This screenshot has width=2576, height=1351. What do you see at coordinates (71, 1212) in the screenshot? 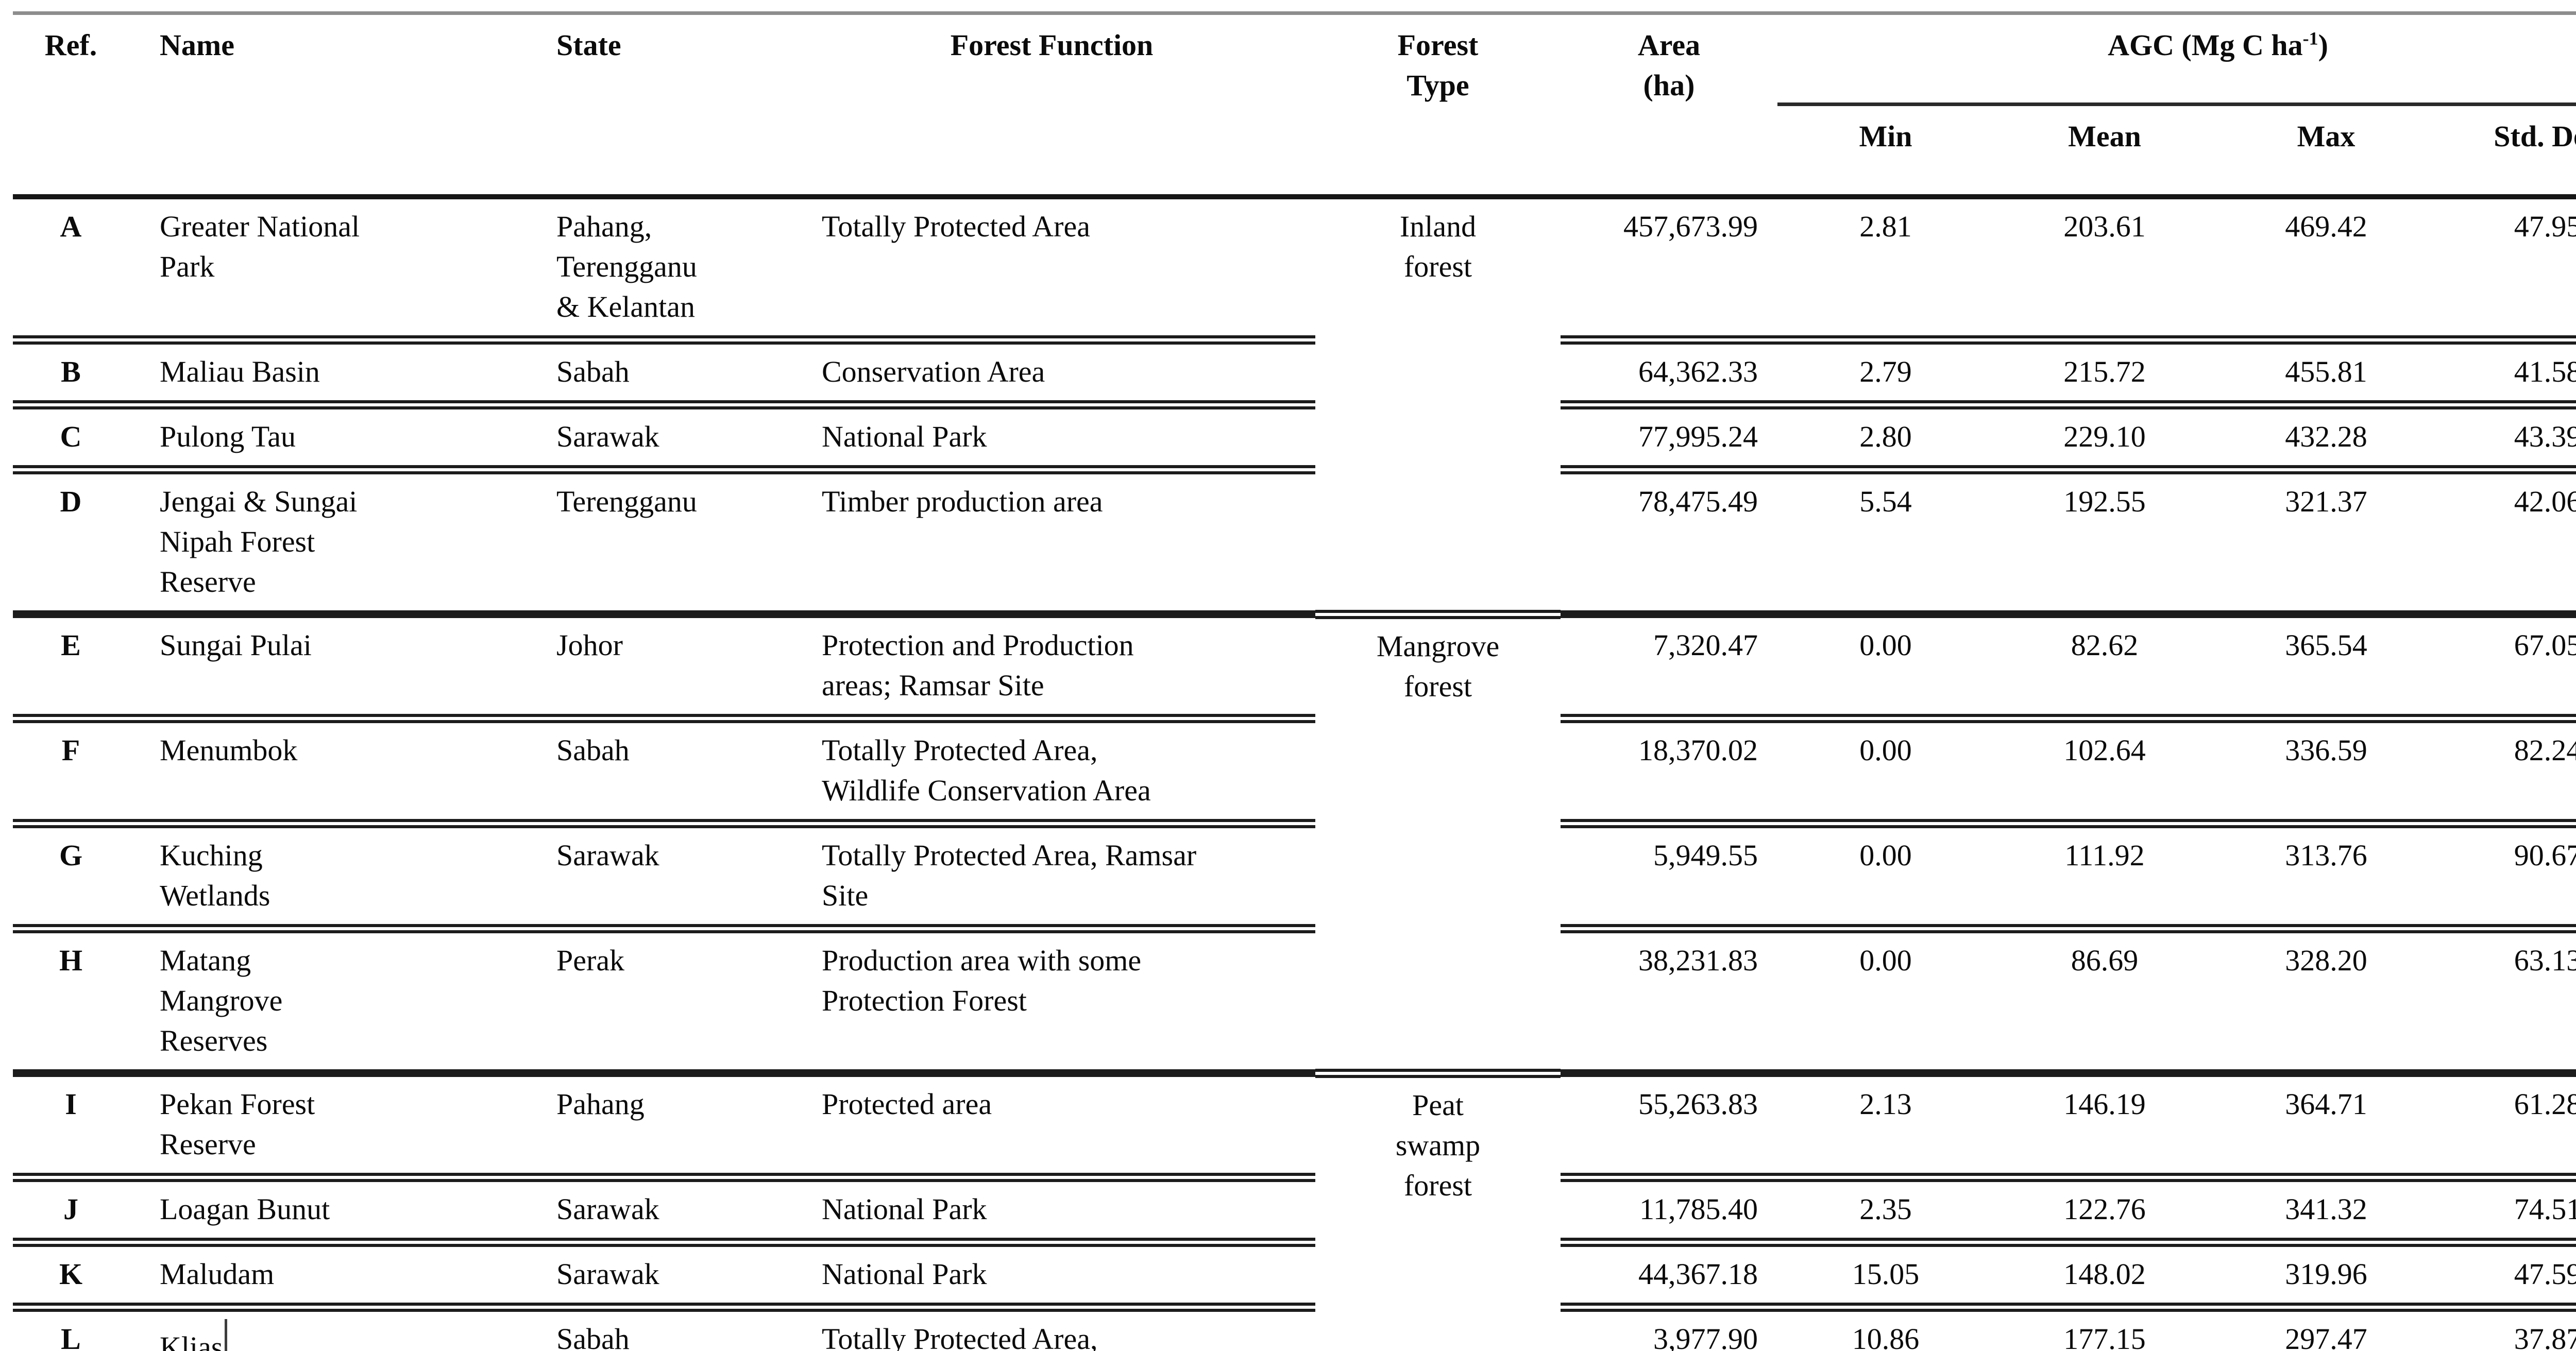
I see `ref-cell: J` at bounding box center [71, 1212].